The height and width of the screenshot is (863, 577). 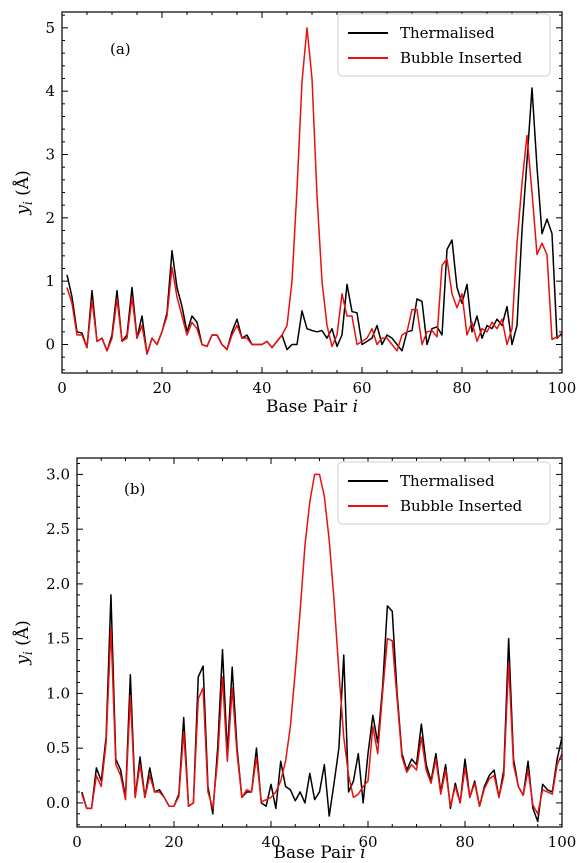 What do you see at coordinates (50, 218) in the screenshot?
I see `y-tick-label: 2` at bounding box center [50, 218].